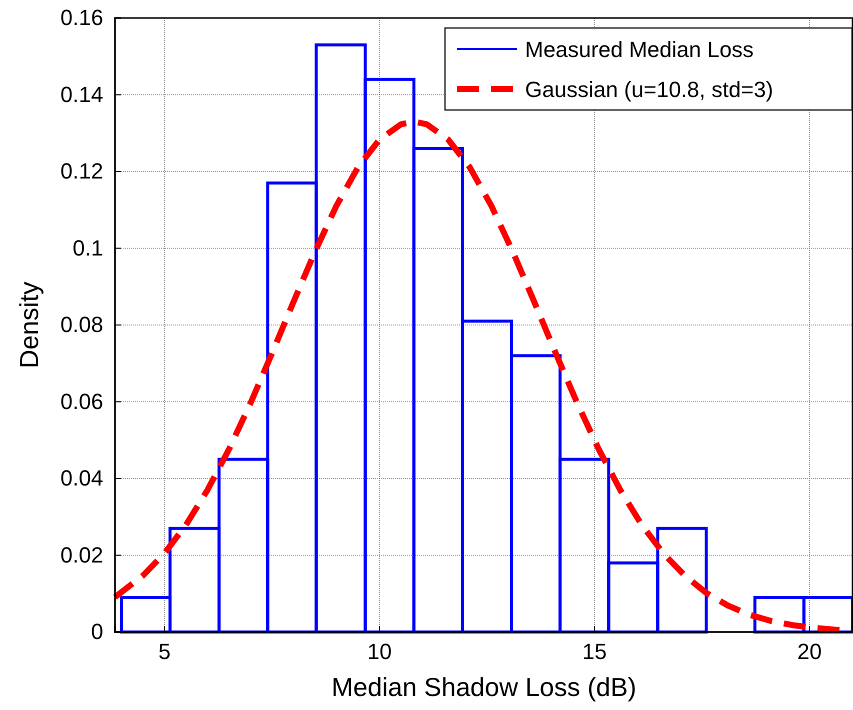  Describe the element at coordinates (379, 651) in the screenshot. I see `x-tick-label: 10` at that location.